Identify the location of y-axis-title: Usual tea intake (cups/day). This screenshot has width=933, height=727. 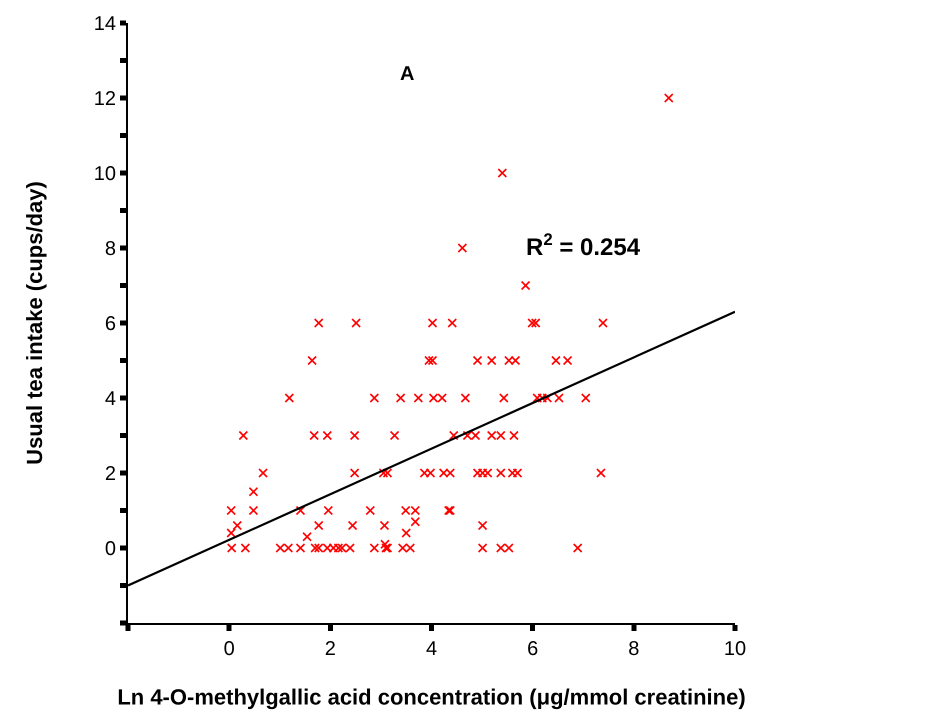
(35, 323).